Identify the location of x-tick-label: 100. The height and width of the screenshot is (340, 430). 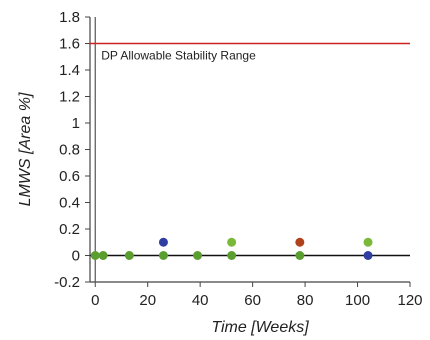
(357, 300).